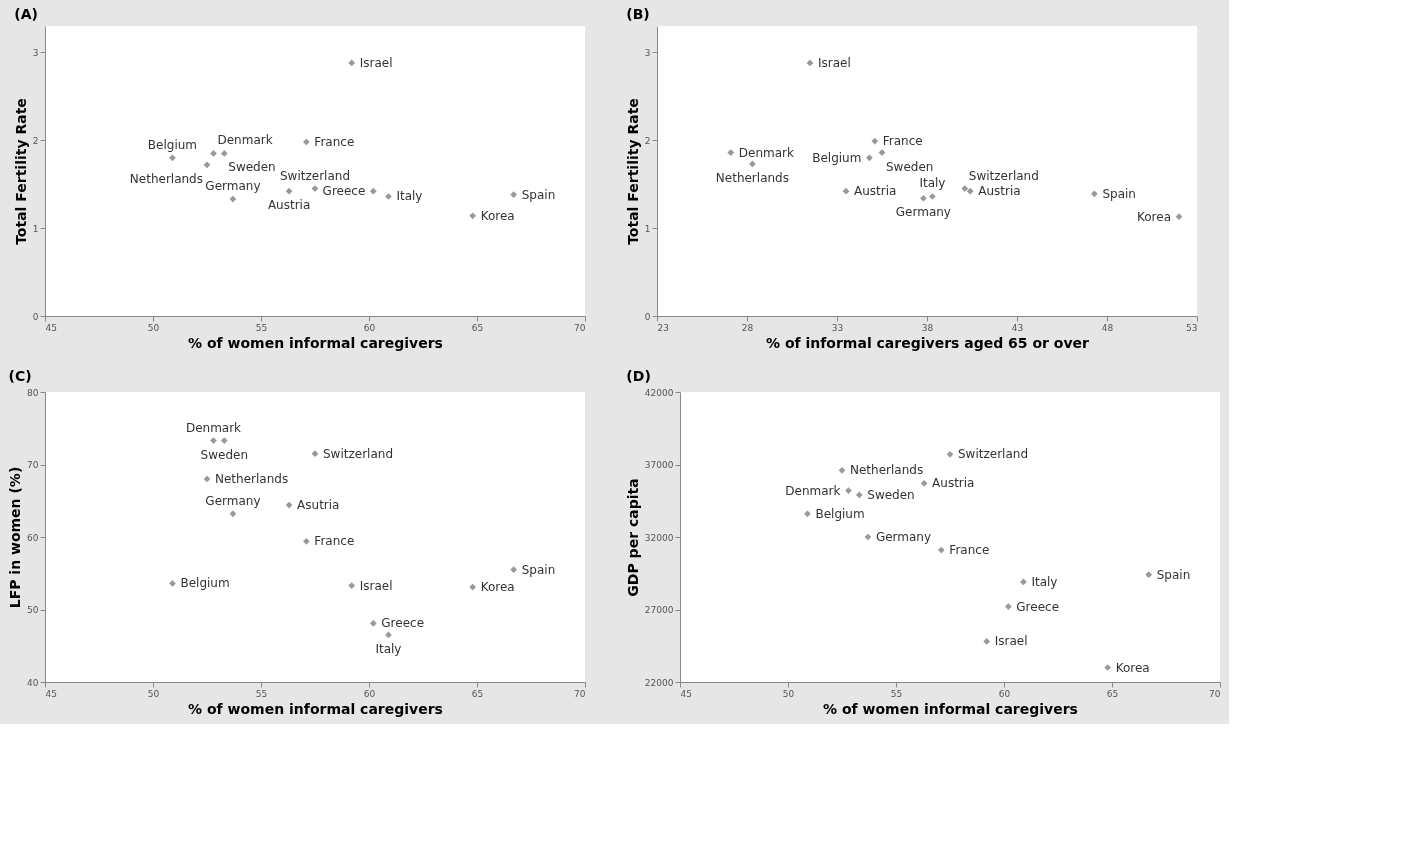 The image size is (1407, 866). I want to click on y-tick-label: 42000, so click(659, 392).